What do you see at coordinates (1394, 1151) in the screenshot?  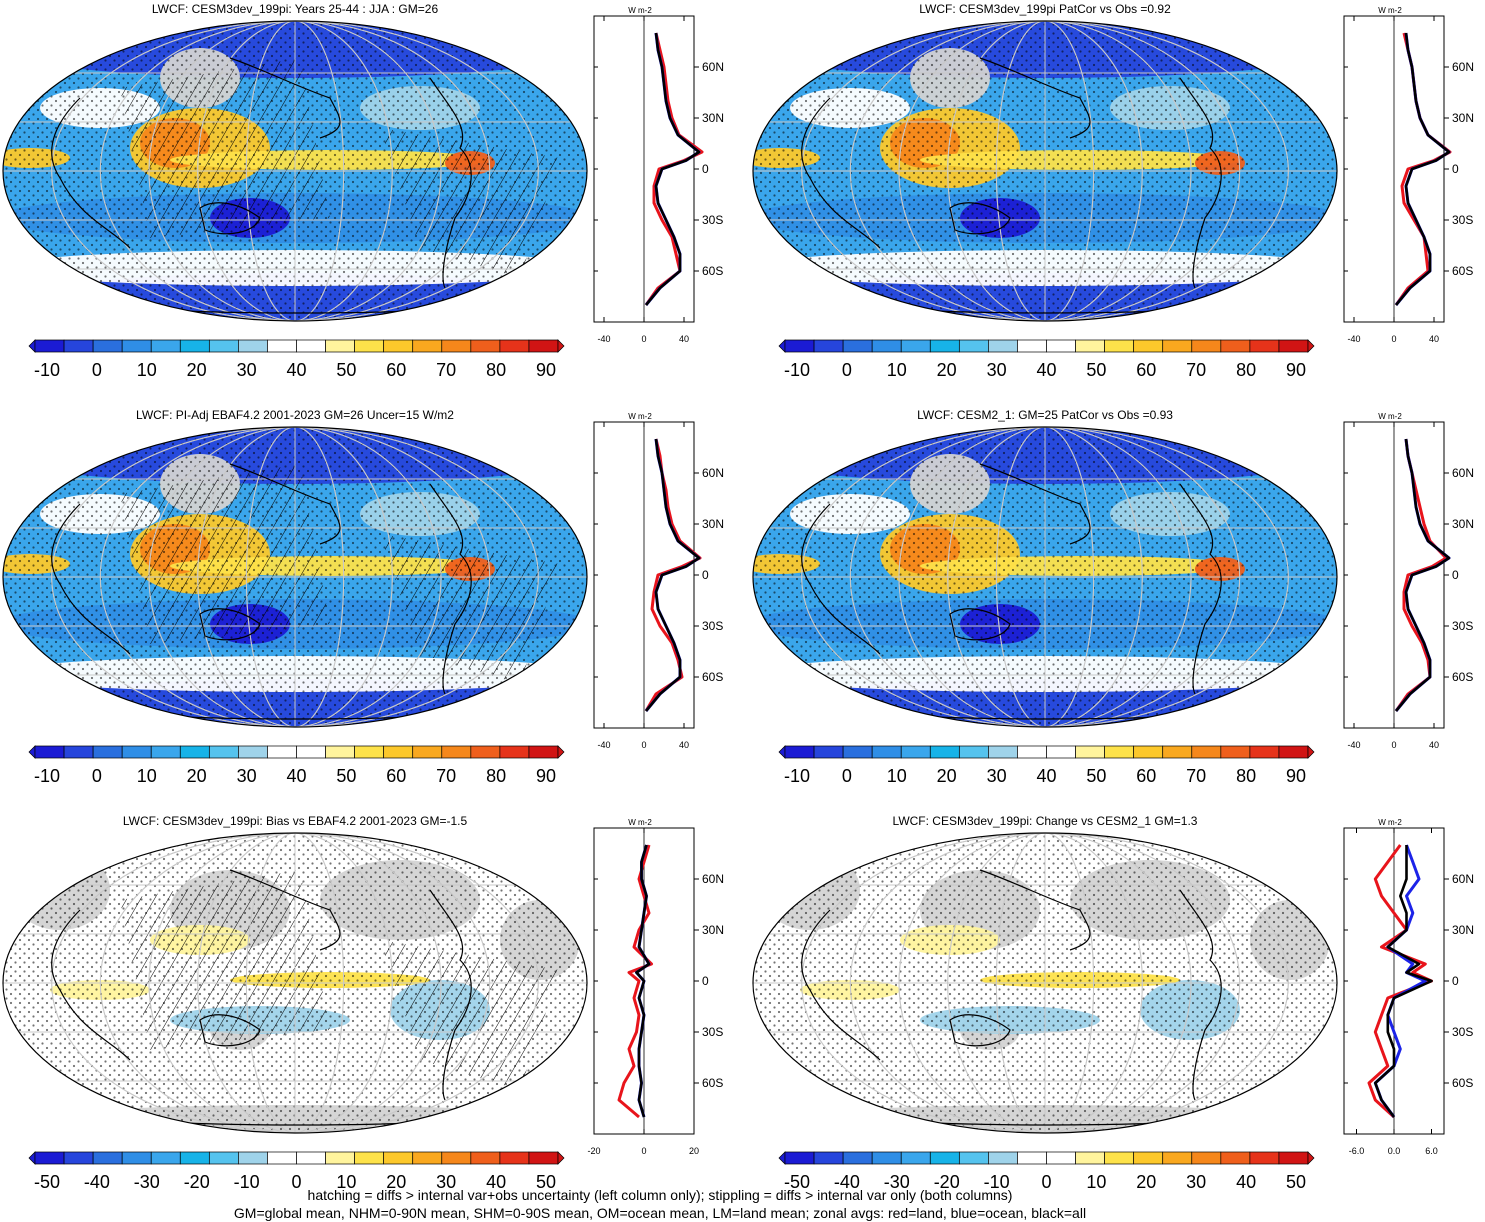 I see `x-tick-label: 0.0` at bounding box center [1394, 1151].